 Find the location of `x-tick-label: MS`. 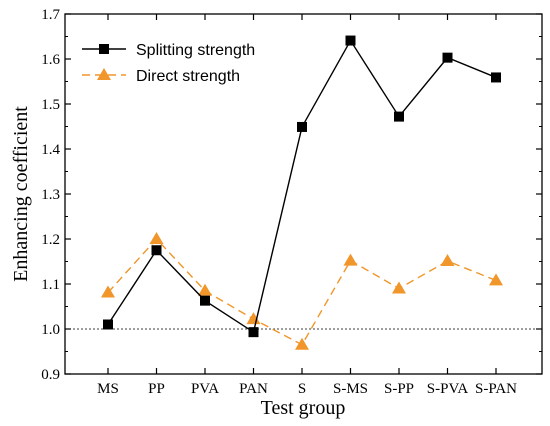

x-tick-label: MS is located at coordinates (108, 389).